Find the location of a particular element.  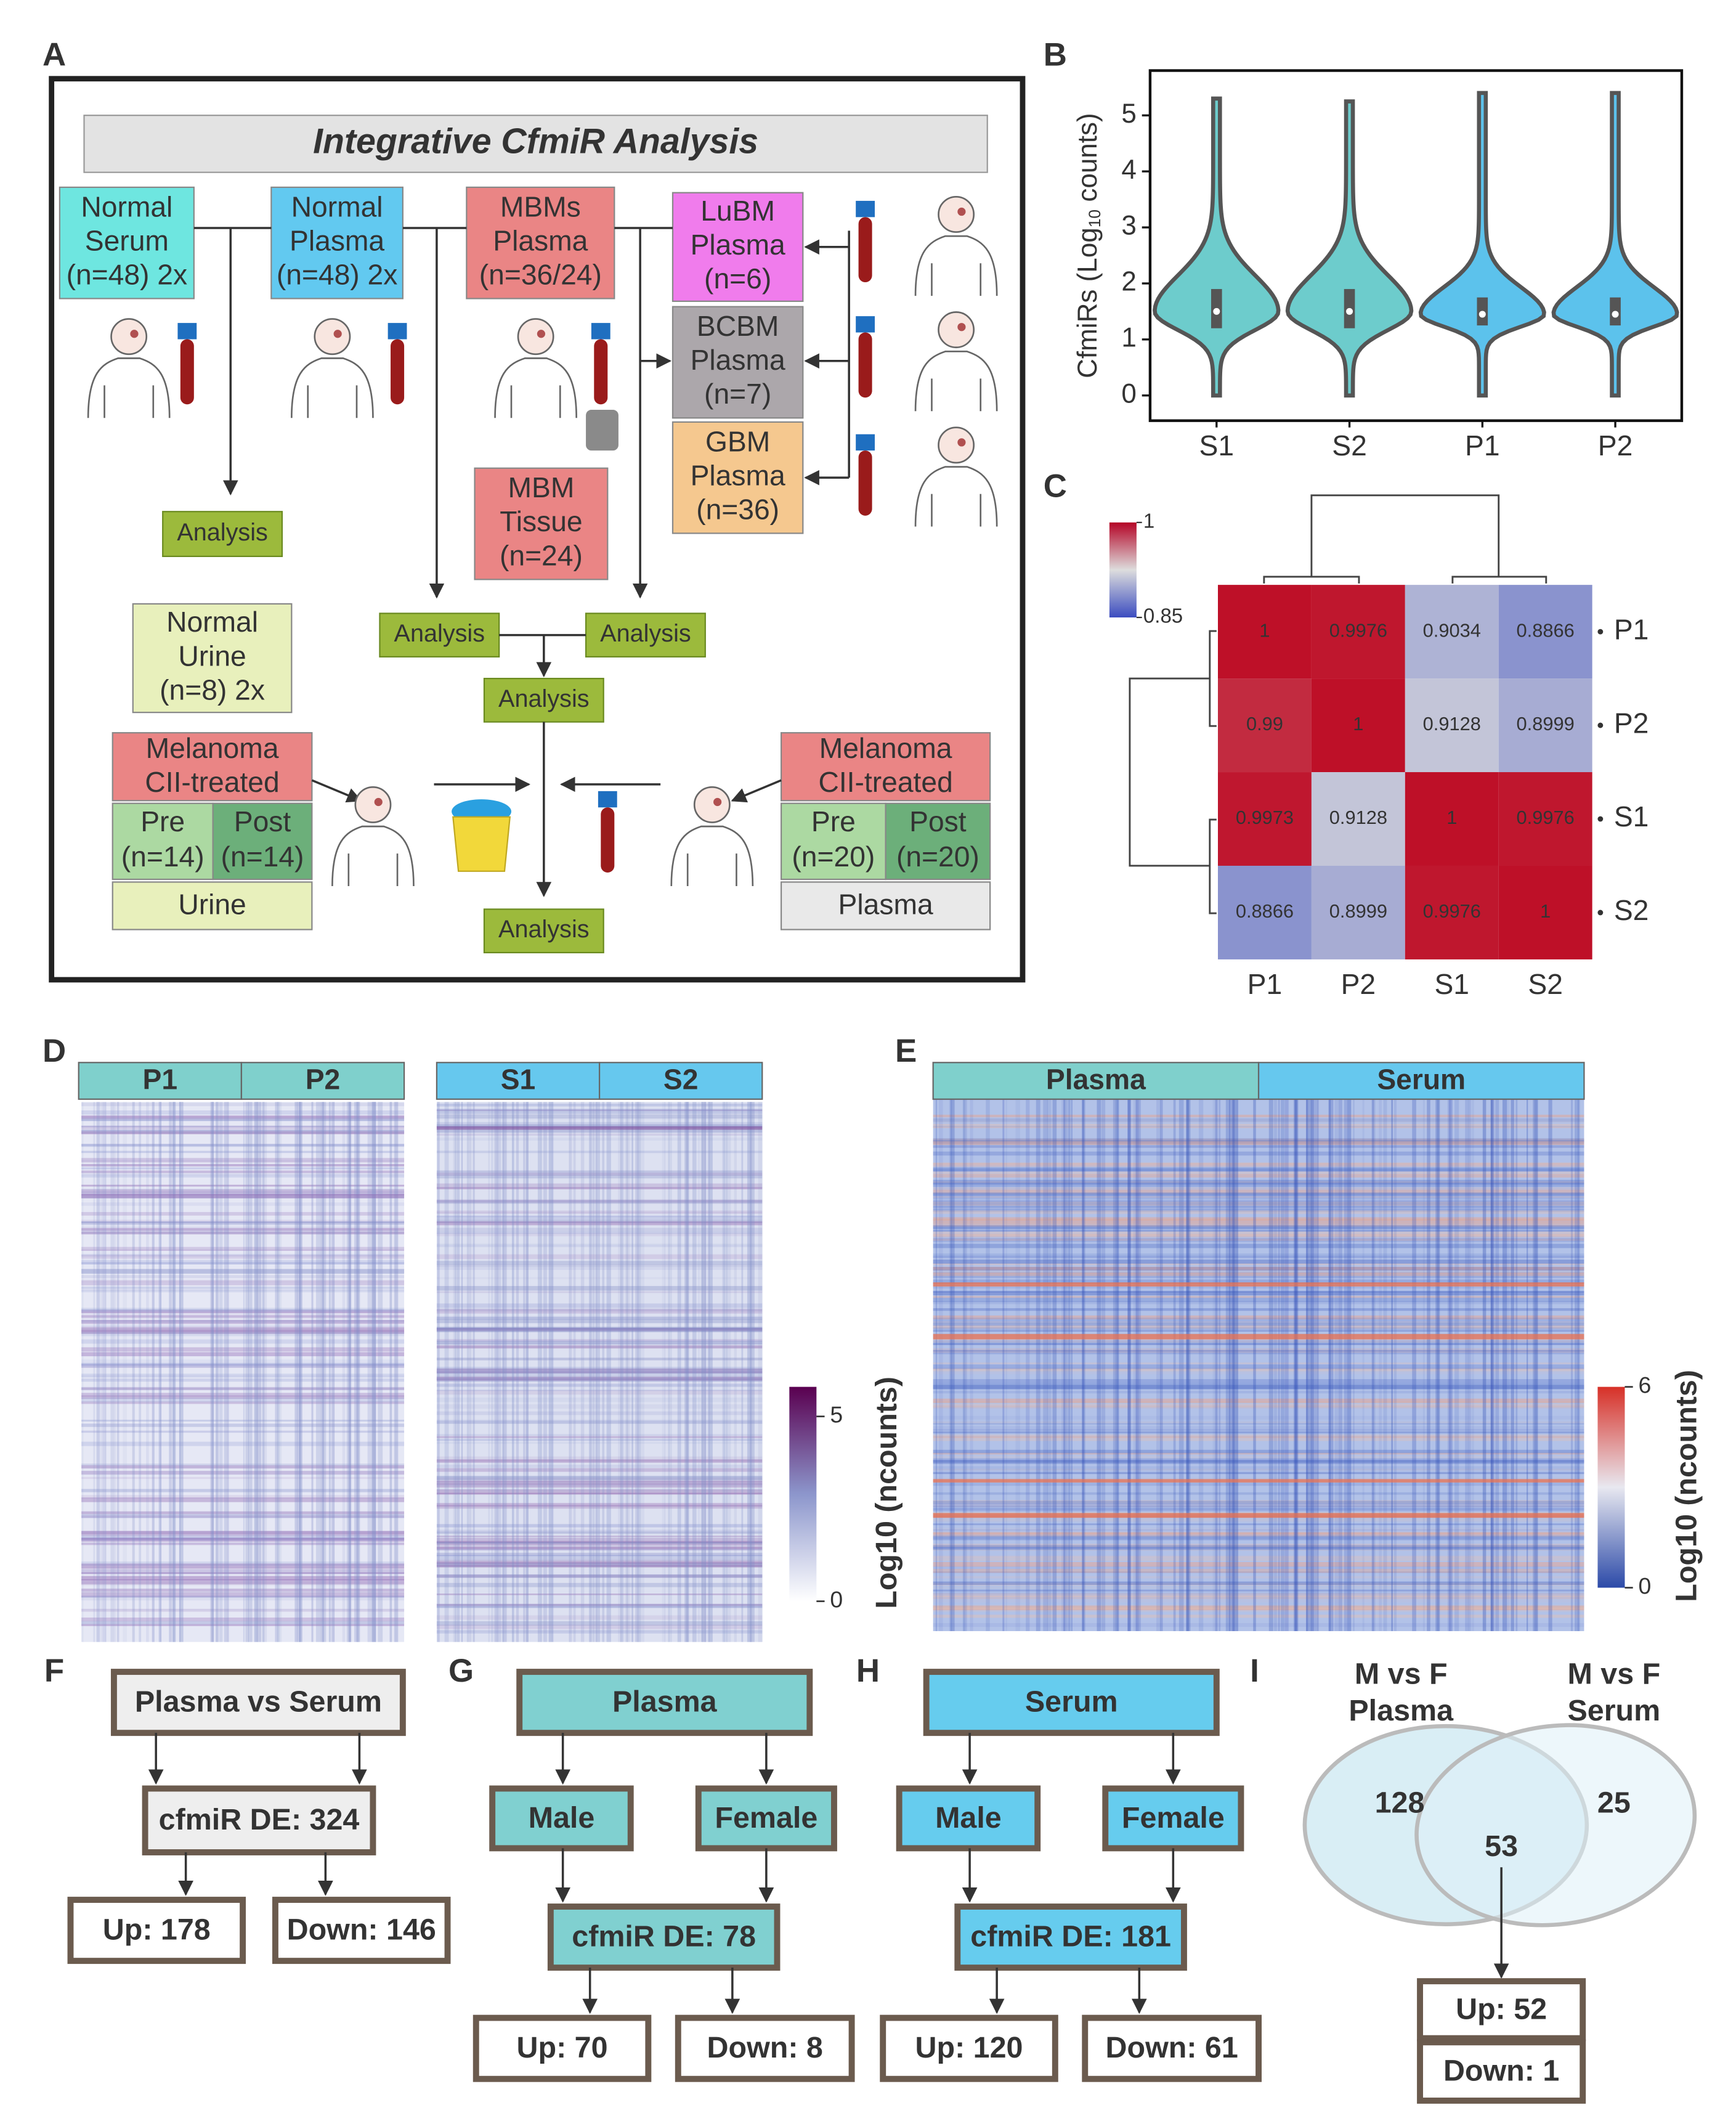

person-head is located at coordinates (957, 214).